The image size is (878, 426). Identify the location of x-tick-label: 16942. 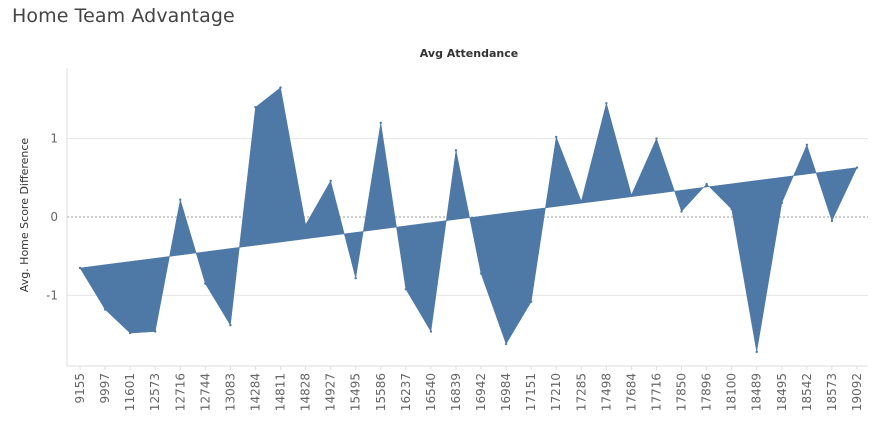
(481, 392).